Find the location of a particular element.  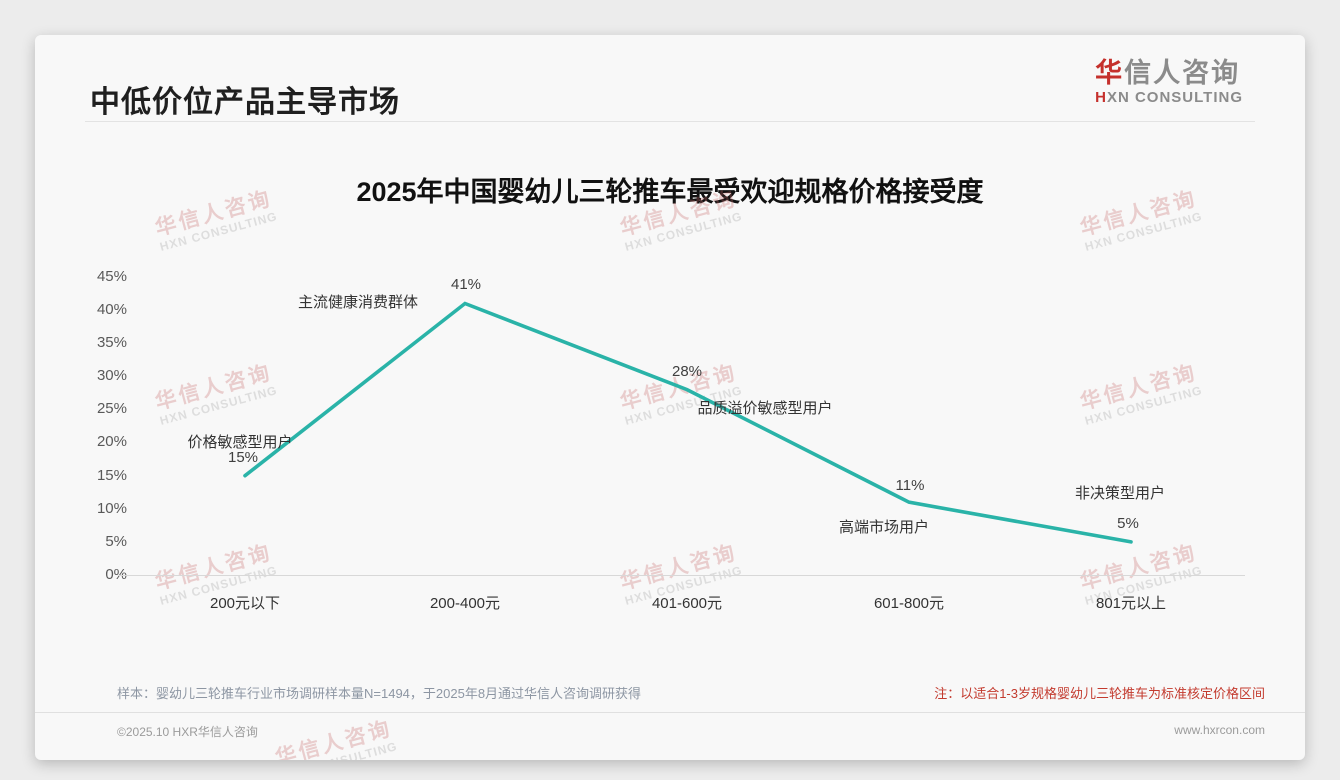

y-axis-tick: 5% is located at coordinates (116, 541).